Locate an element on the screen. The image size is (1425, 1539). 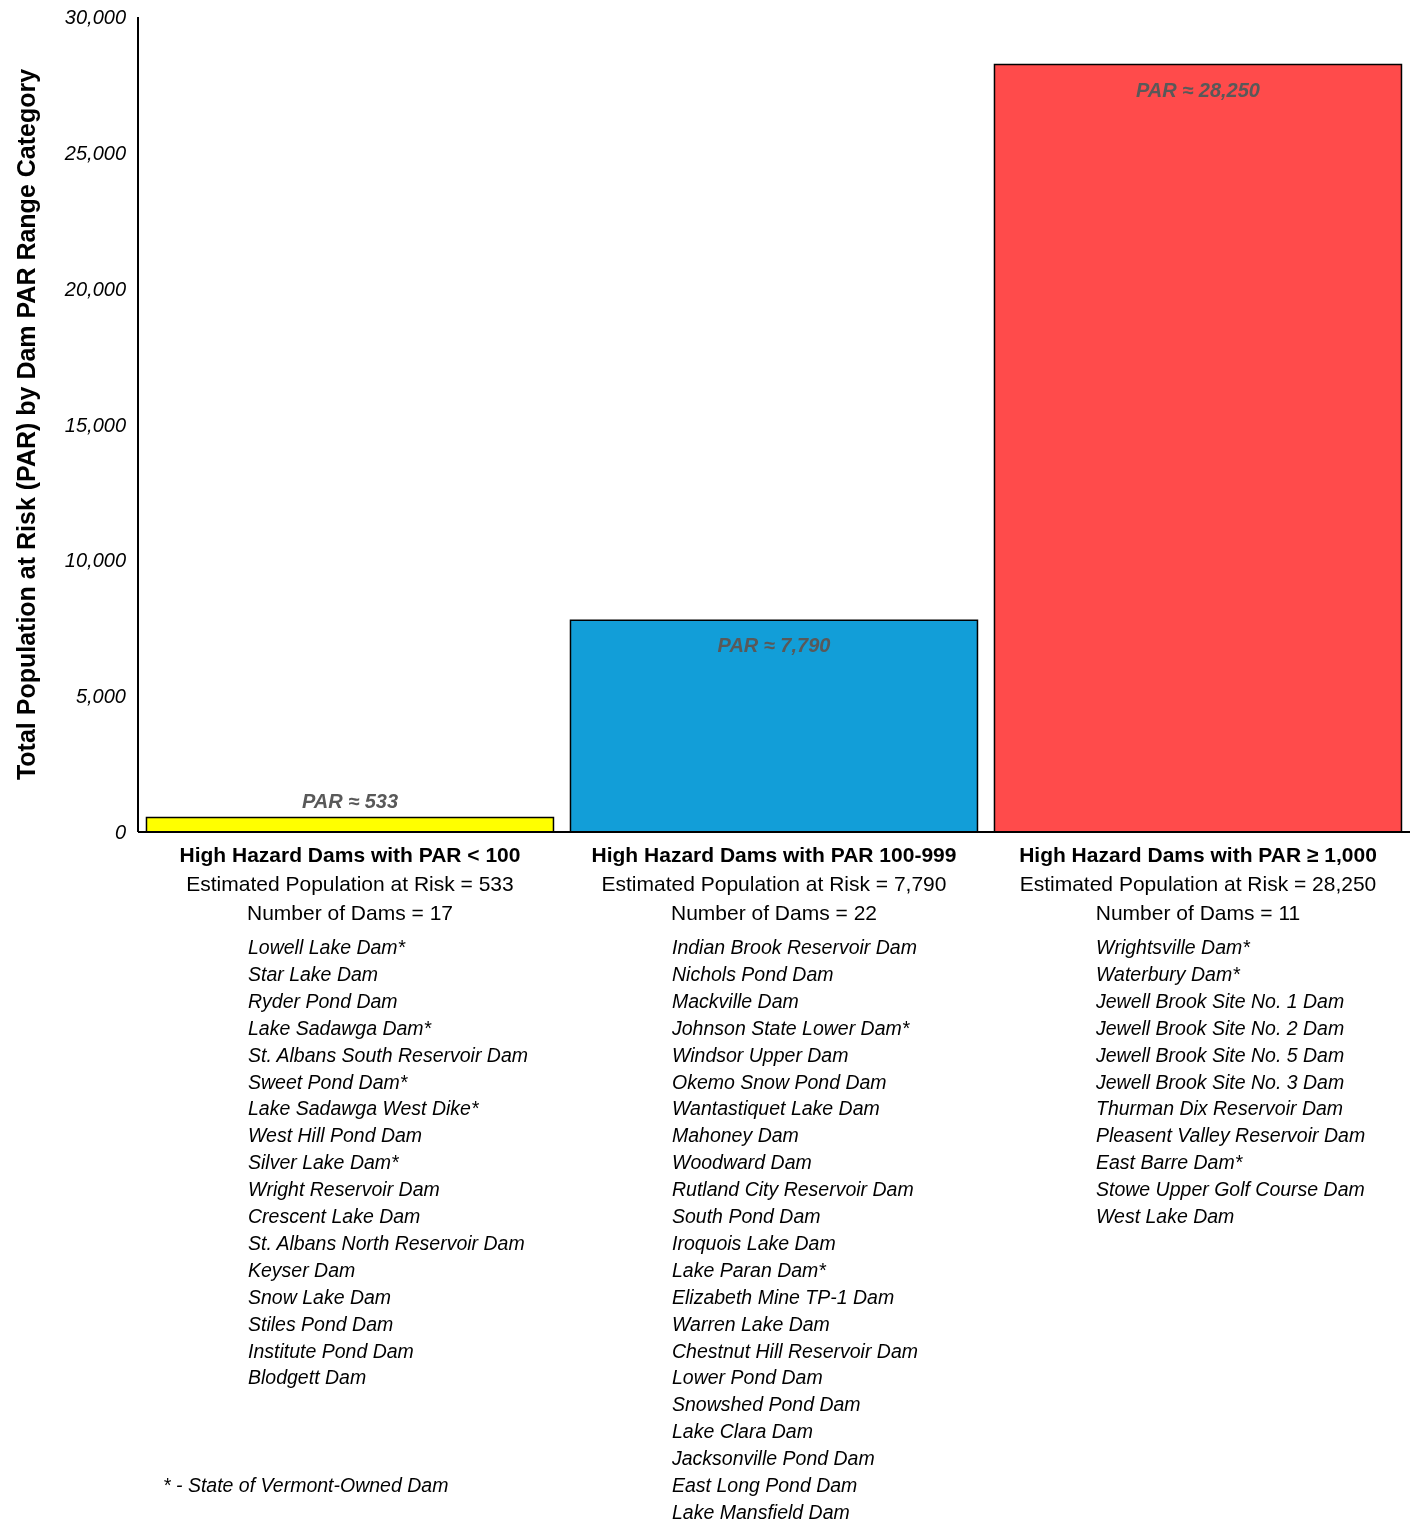
text: Wrightsville Dam* Waterbury Dam* Jewell Brook Site No. 1 Dam Jewell Brook Site No. 2 Dam Jewell Brook Site No. 5 Dam Jewell Brook Site No. 3 Dam Thurman Dix Reservoir Dam Pleasent Valley Reservoir Dam East Barre Dam* Stowe Upper Golf Course Dam West Lake Dam is located at coordinates (1231, 1081).